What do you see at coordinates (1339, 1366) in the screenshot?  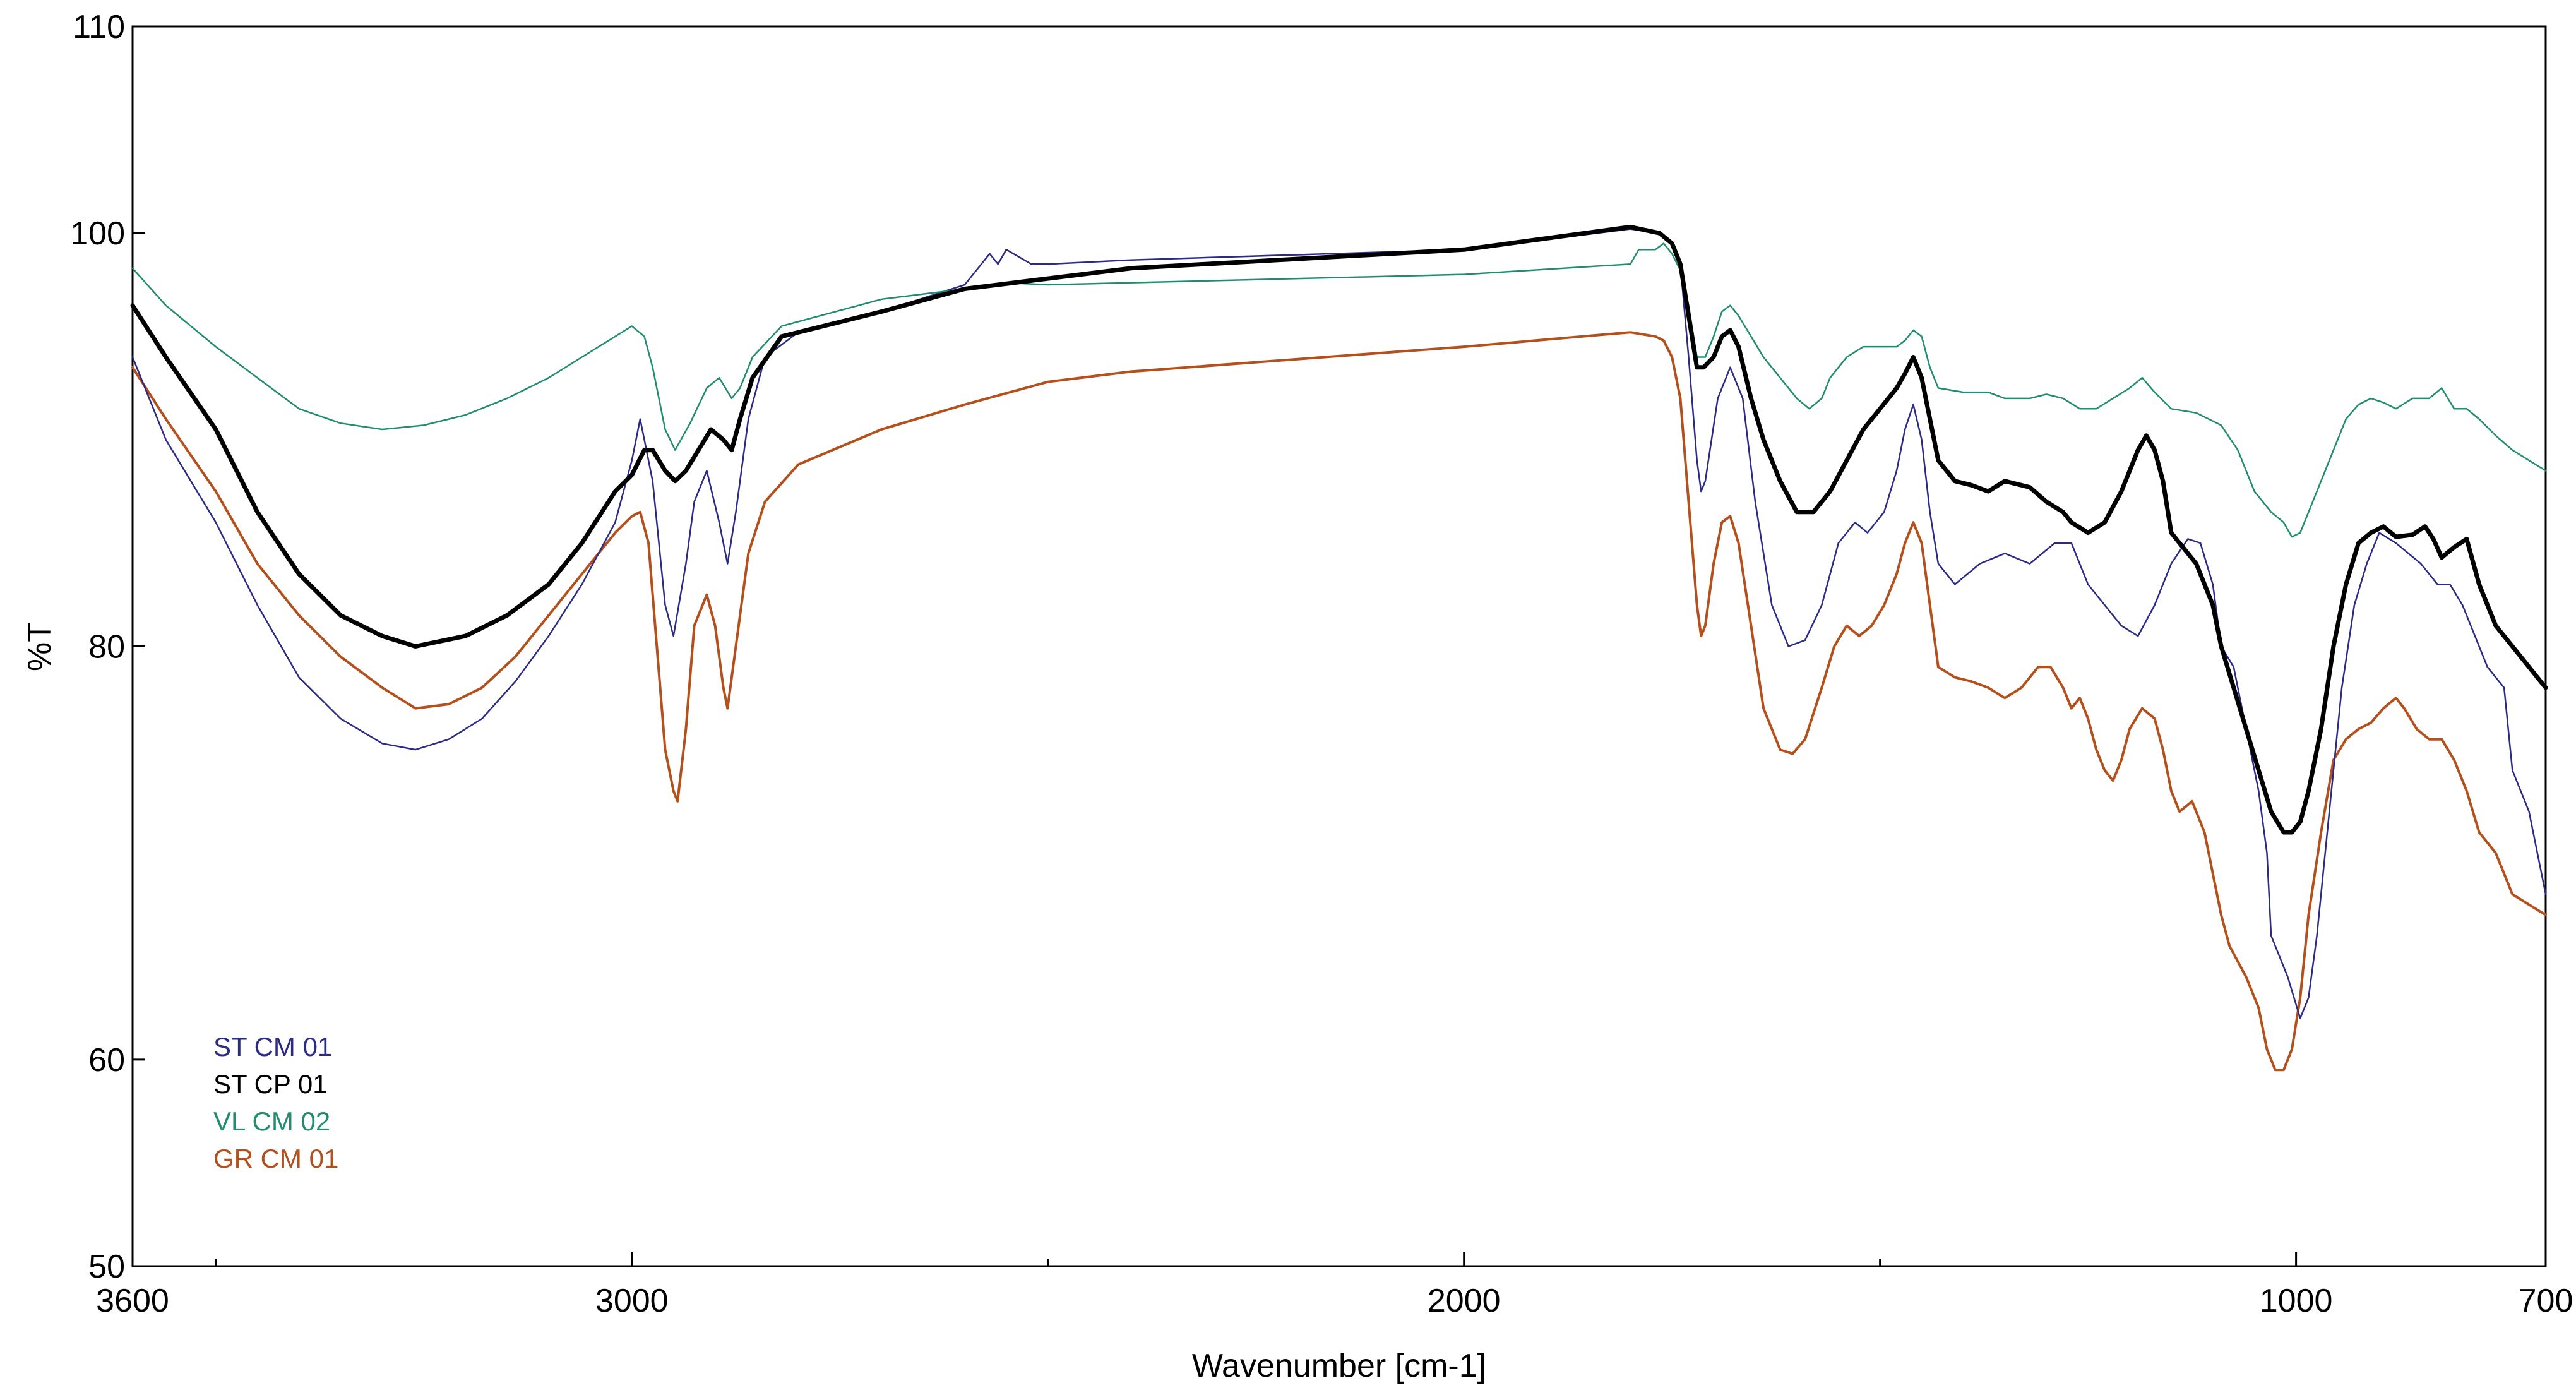 I see `x-axis-title: Wavenumber [cm-1]` at bounding box center [1339, 1366].